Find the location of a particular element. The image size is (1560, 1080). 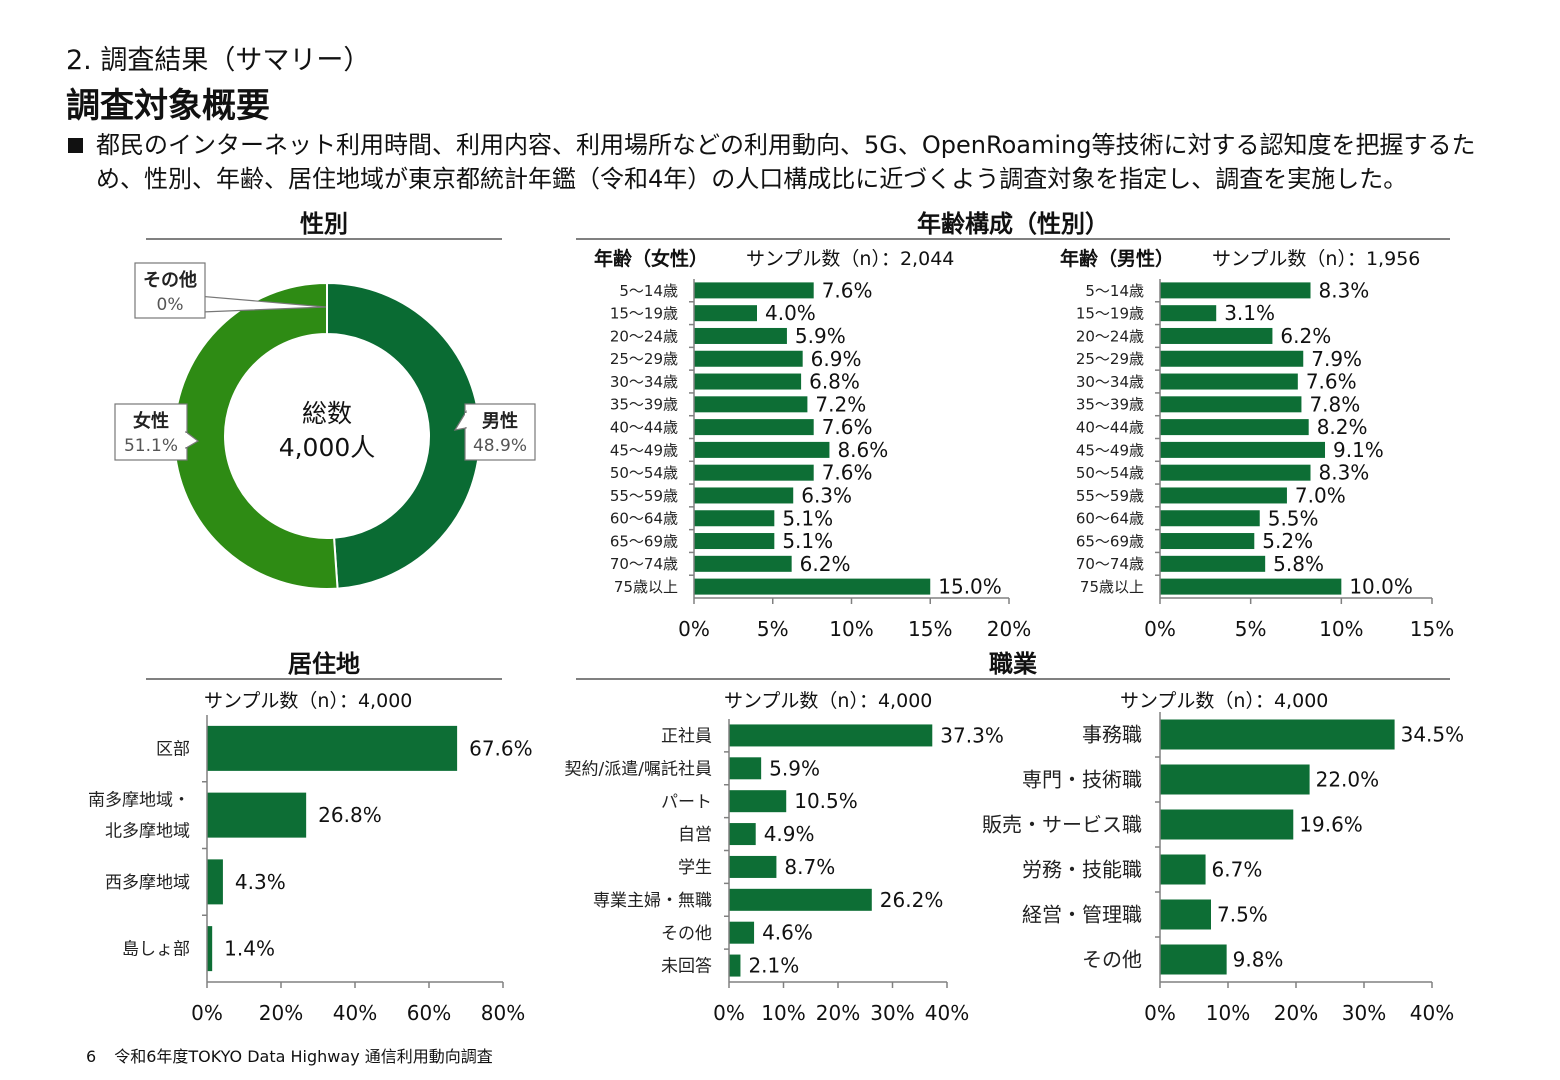

category-label: 販売・サービス職 is located at coordinates (1062, 825).